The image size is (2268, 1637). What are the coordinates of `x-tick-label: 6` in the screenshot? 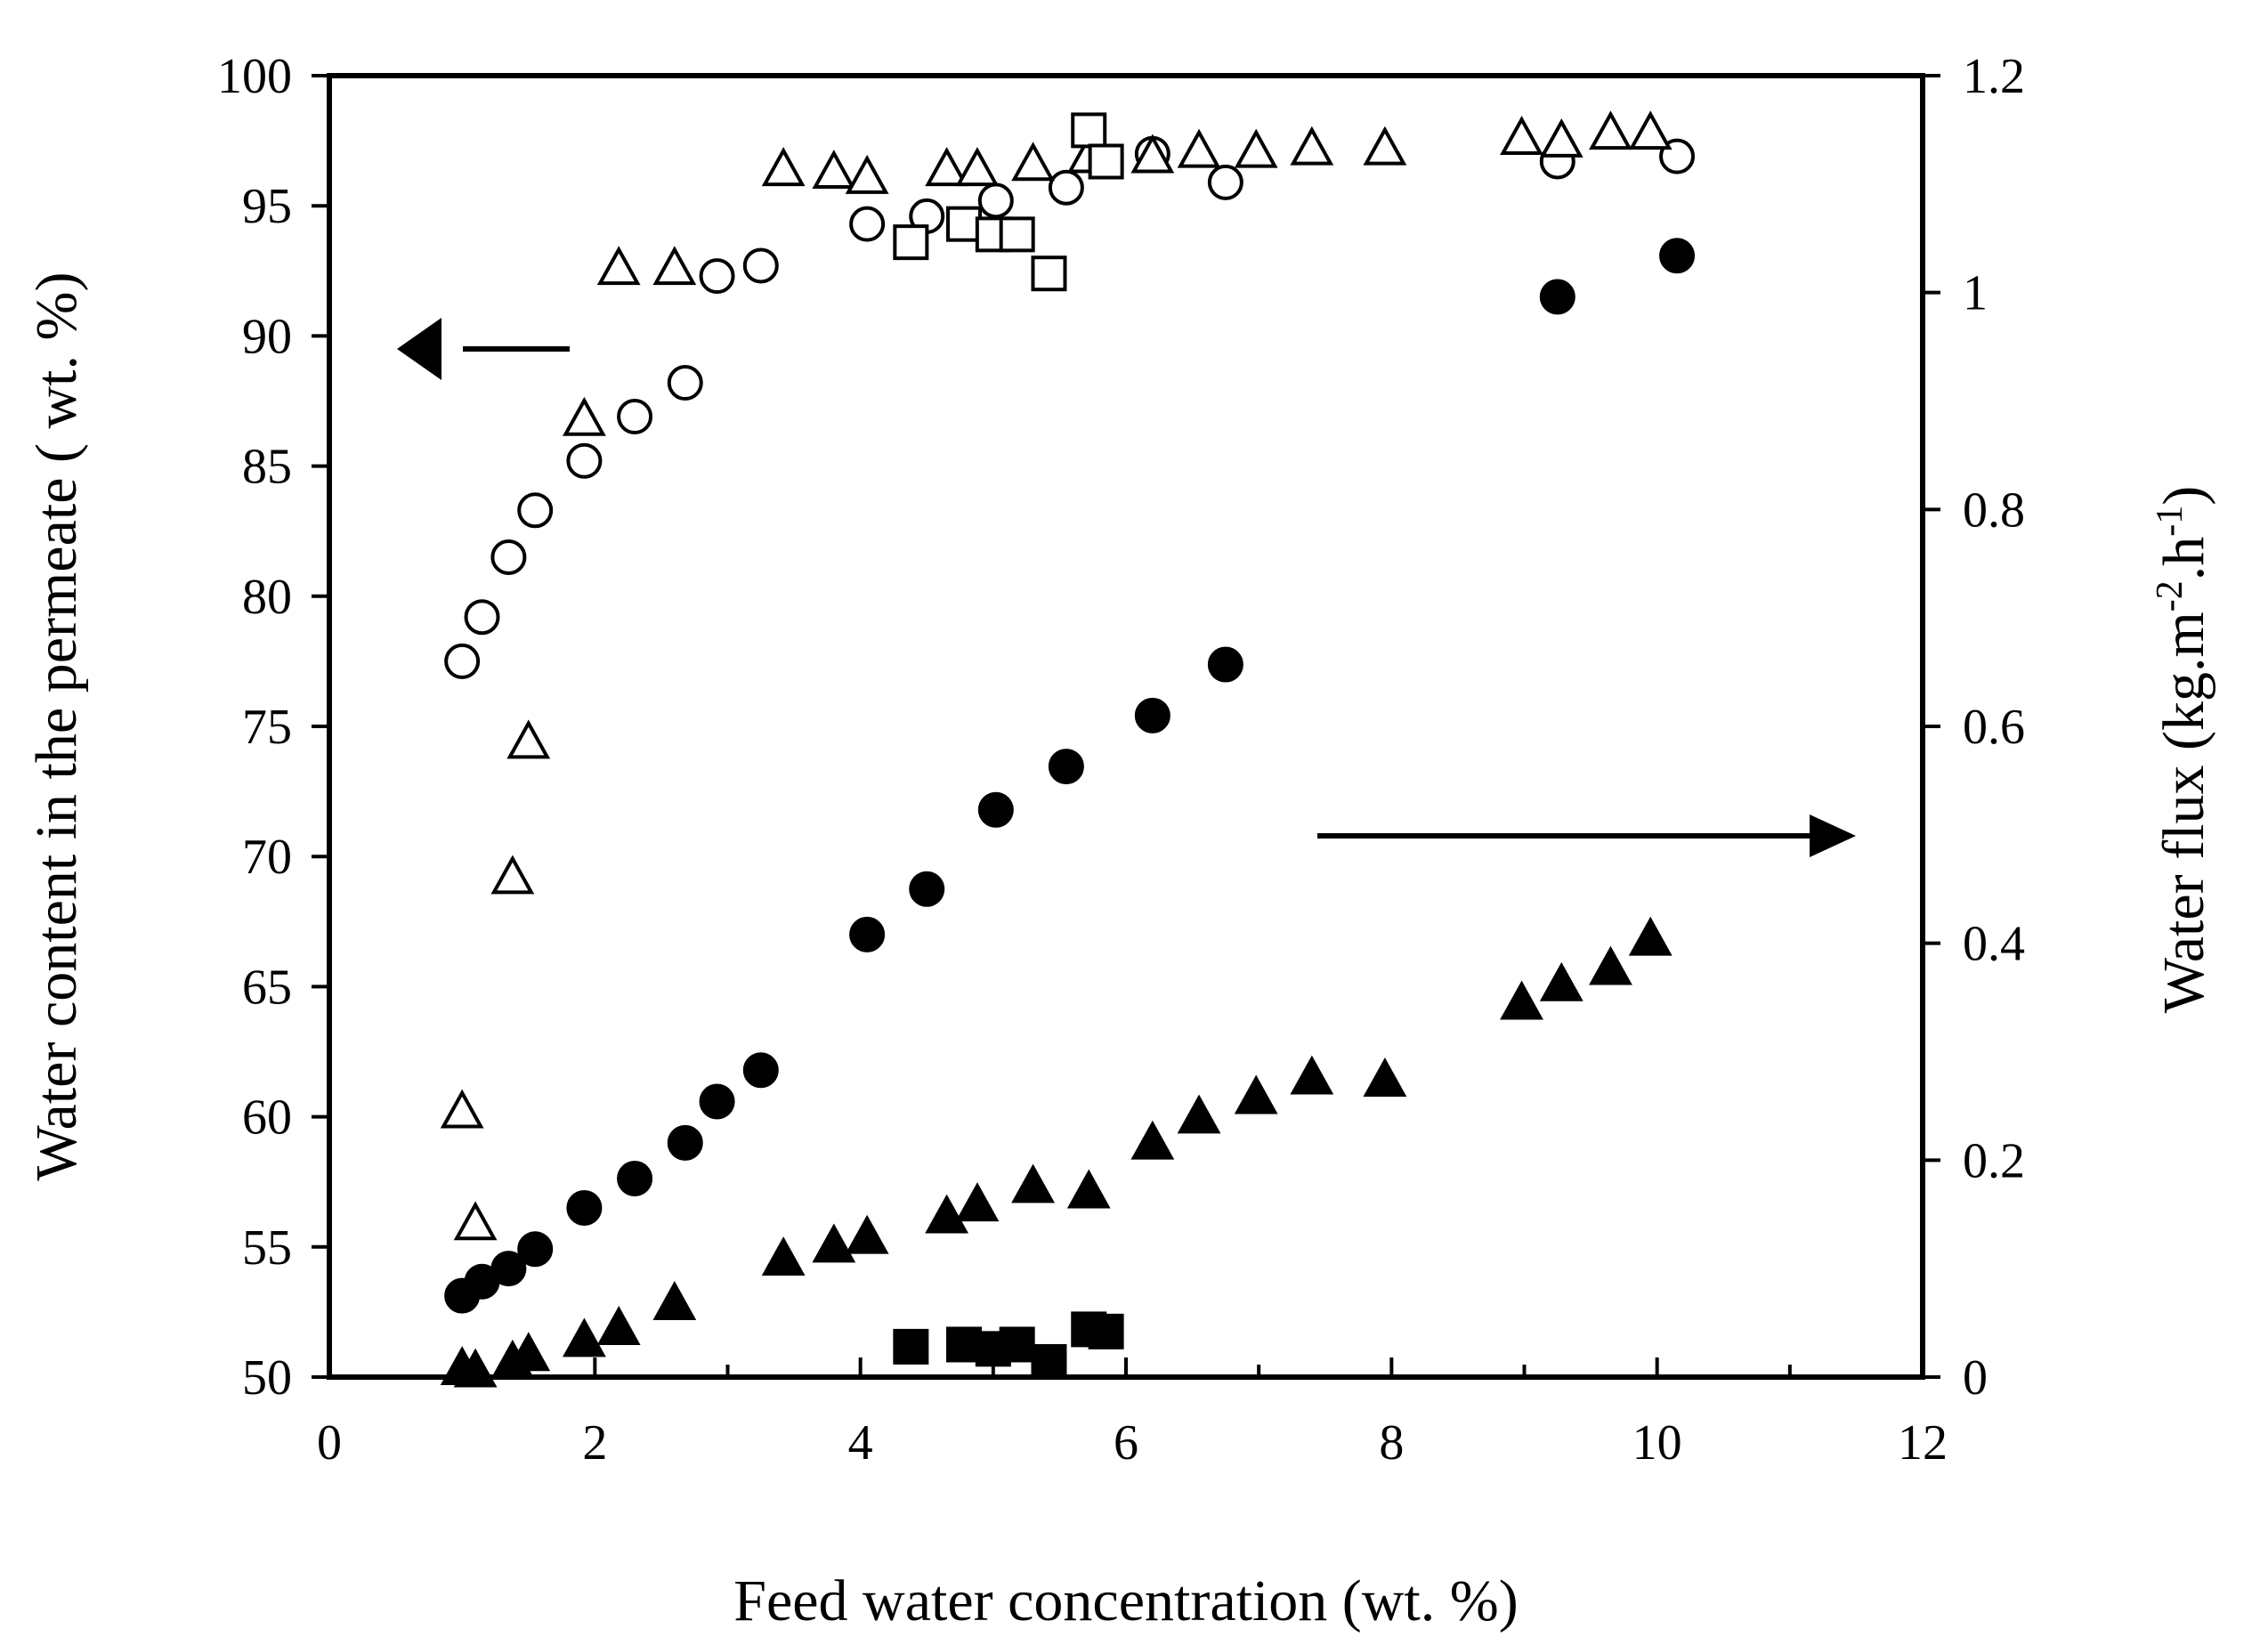 It's located at (1126, 1443).